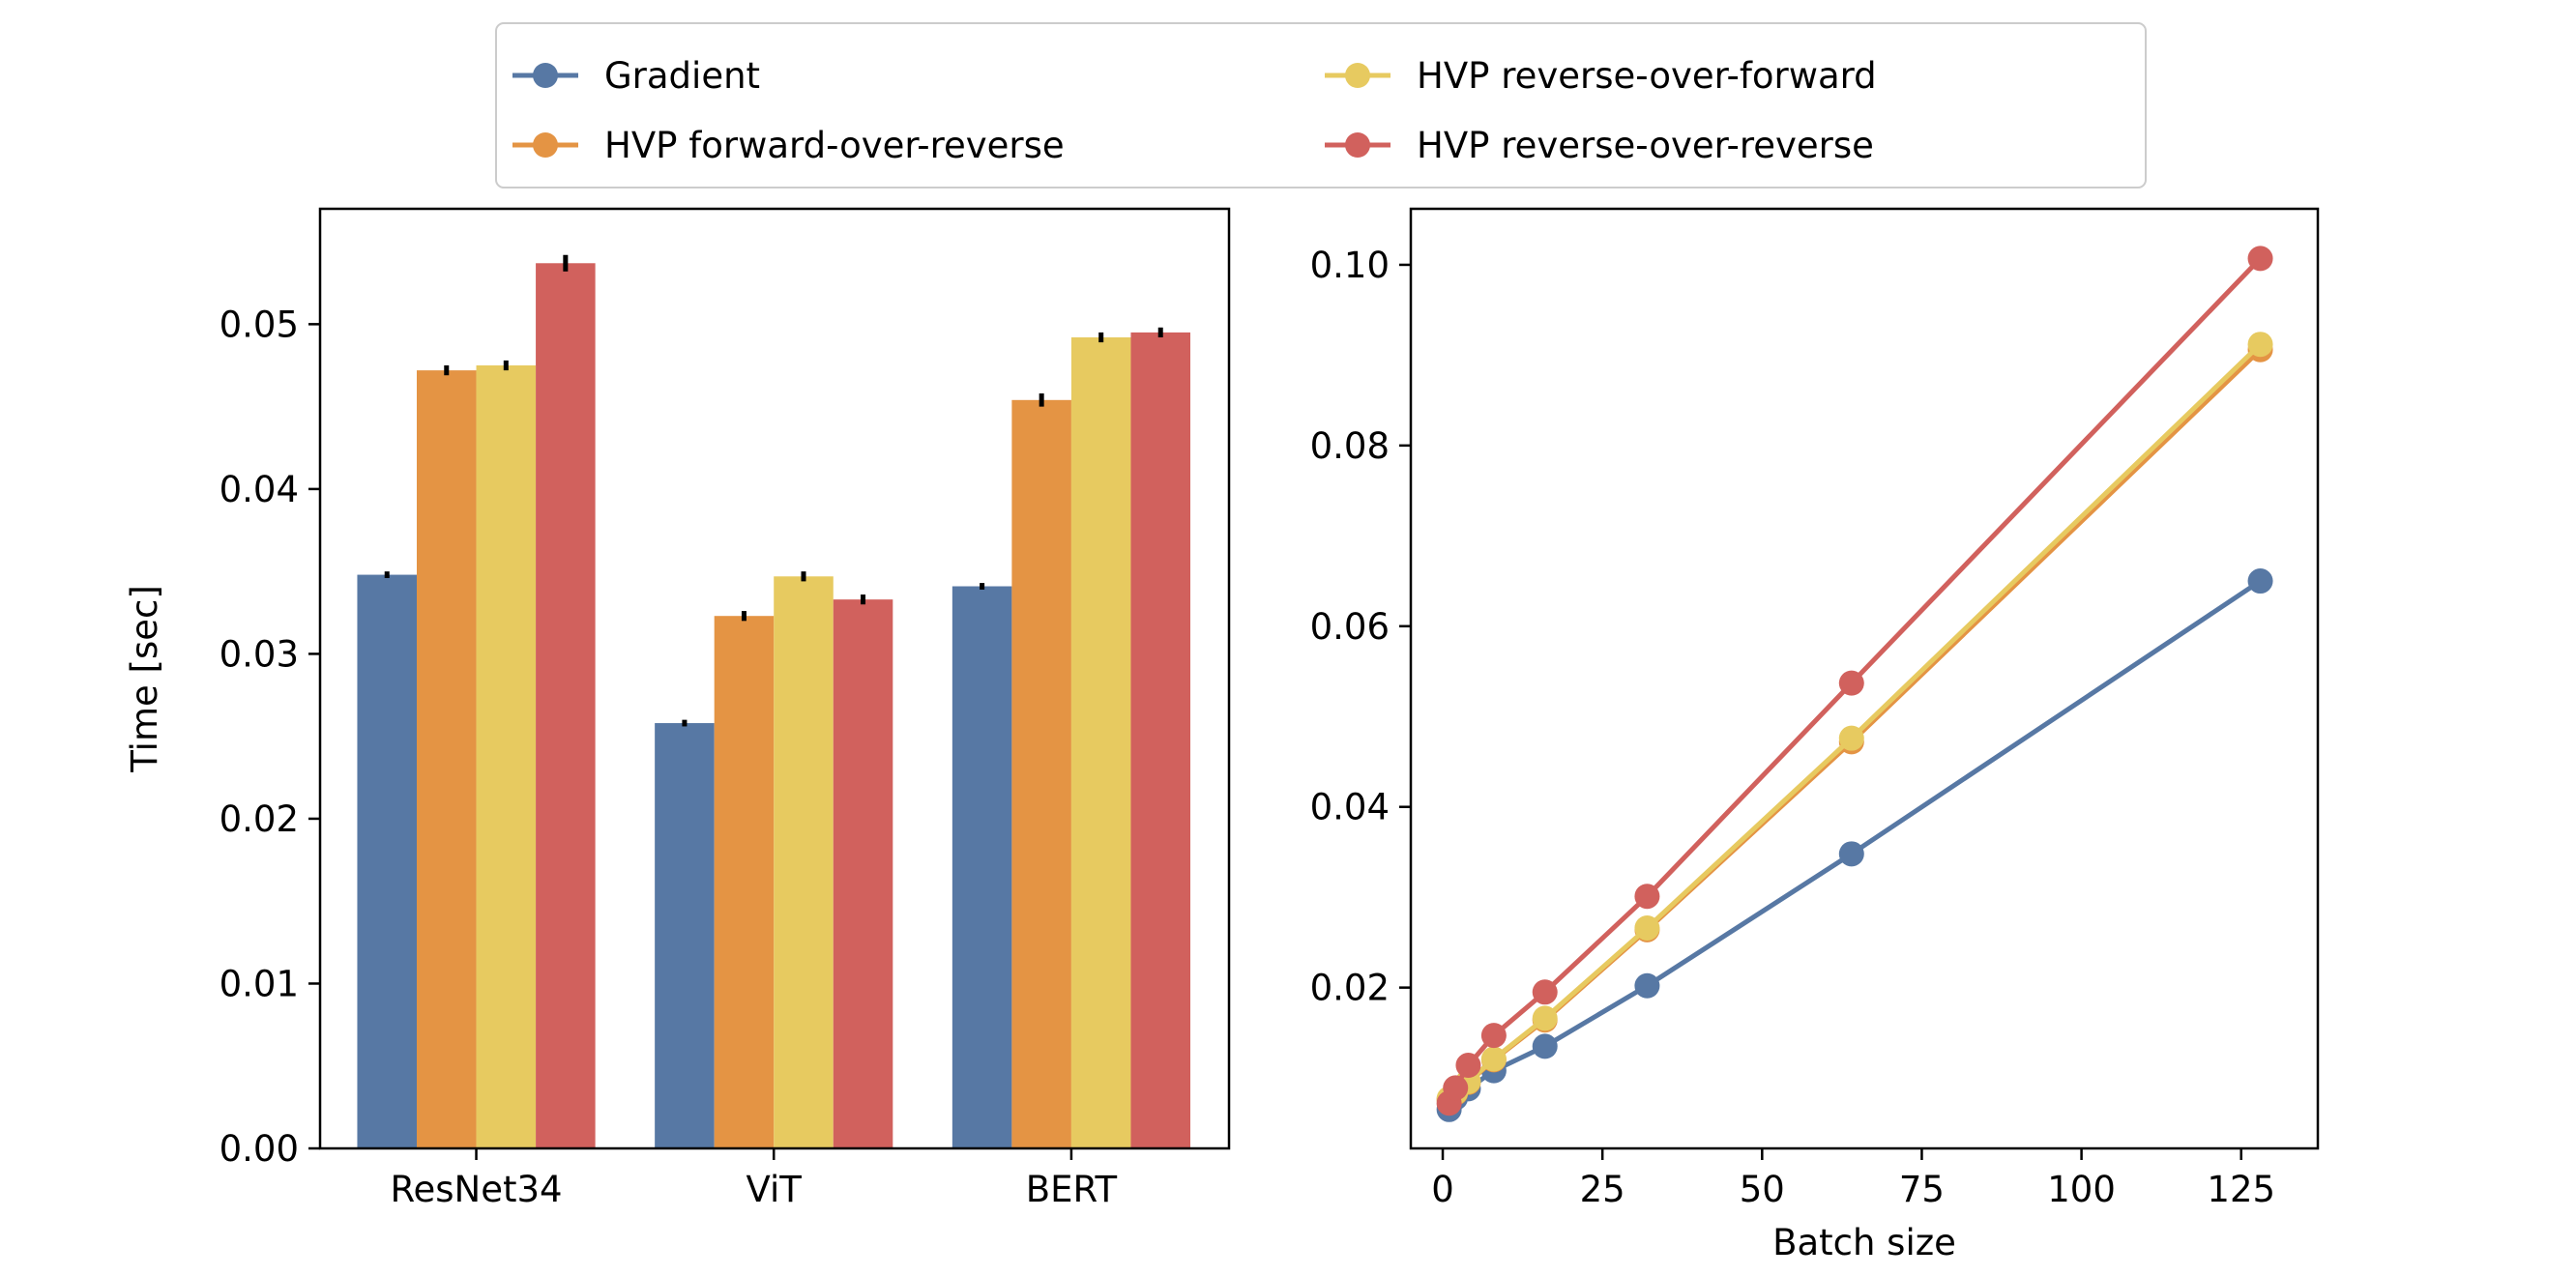  What do you see at coordinates (1762, 1190) in the screenshot?
I see `x-tick-label: 50` at bounding box center [1762, 1190].